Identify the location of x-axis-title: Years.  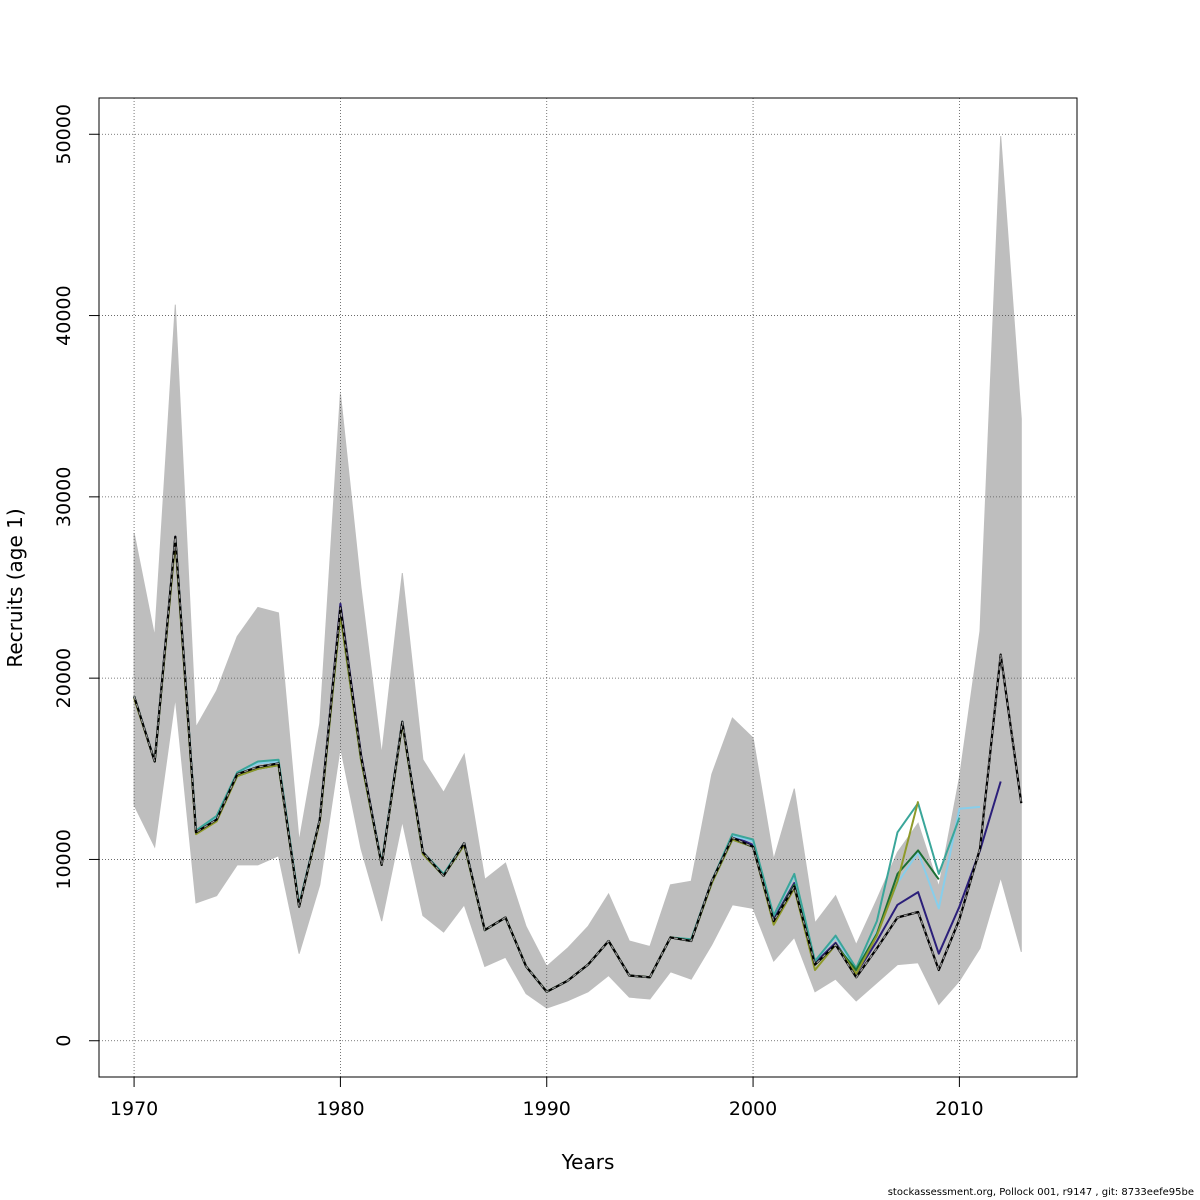
(588, 1162).